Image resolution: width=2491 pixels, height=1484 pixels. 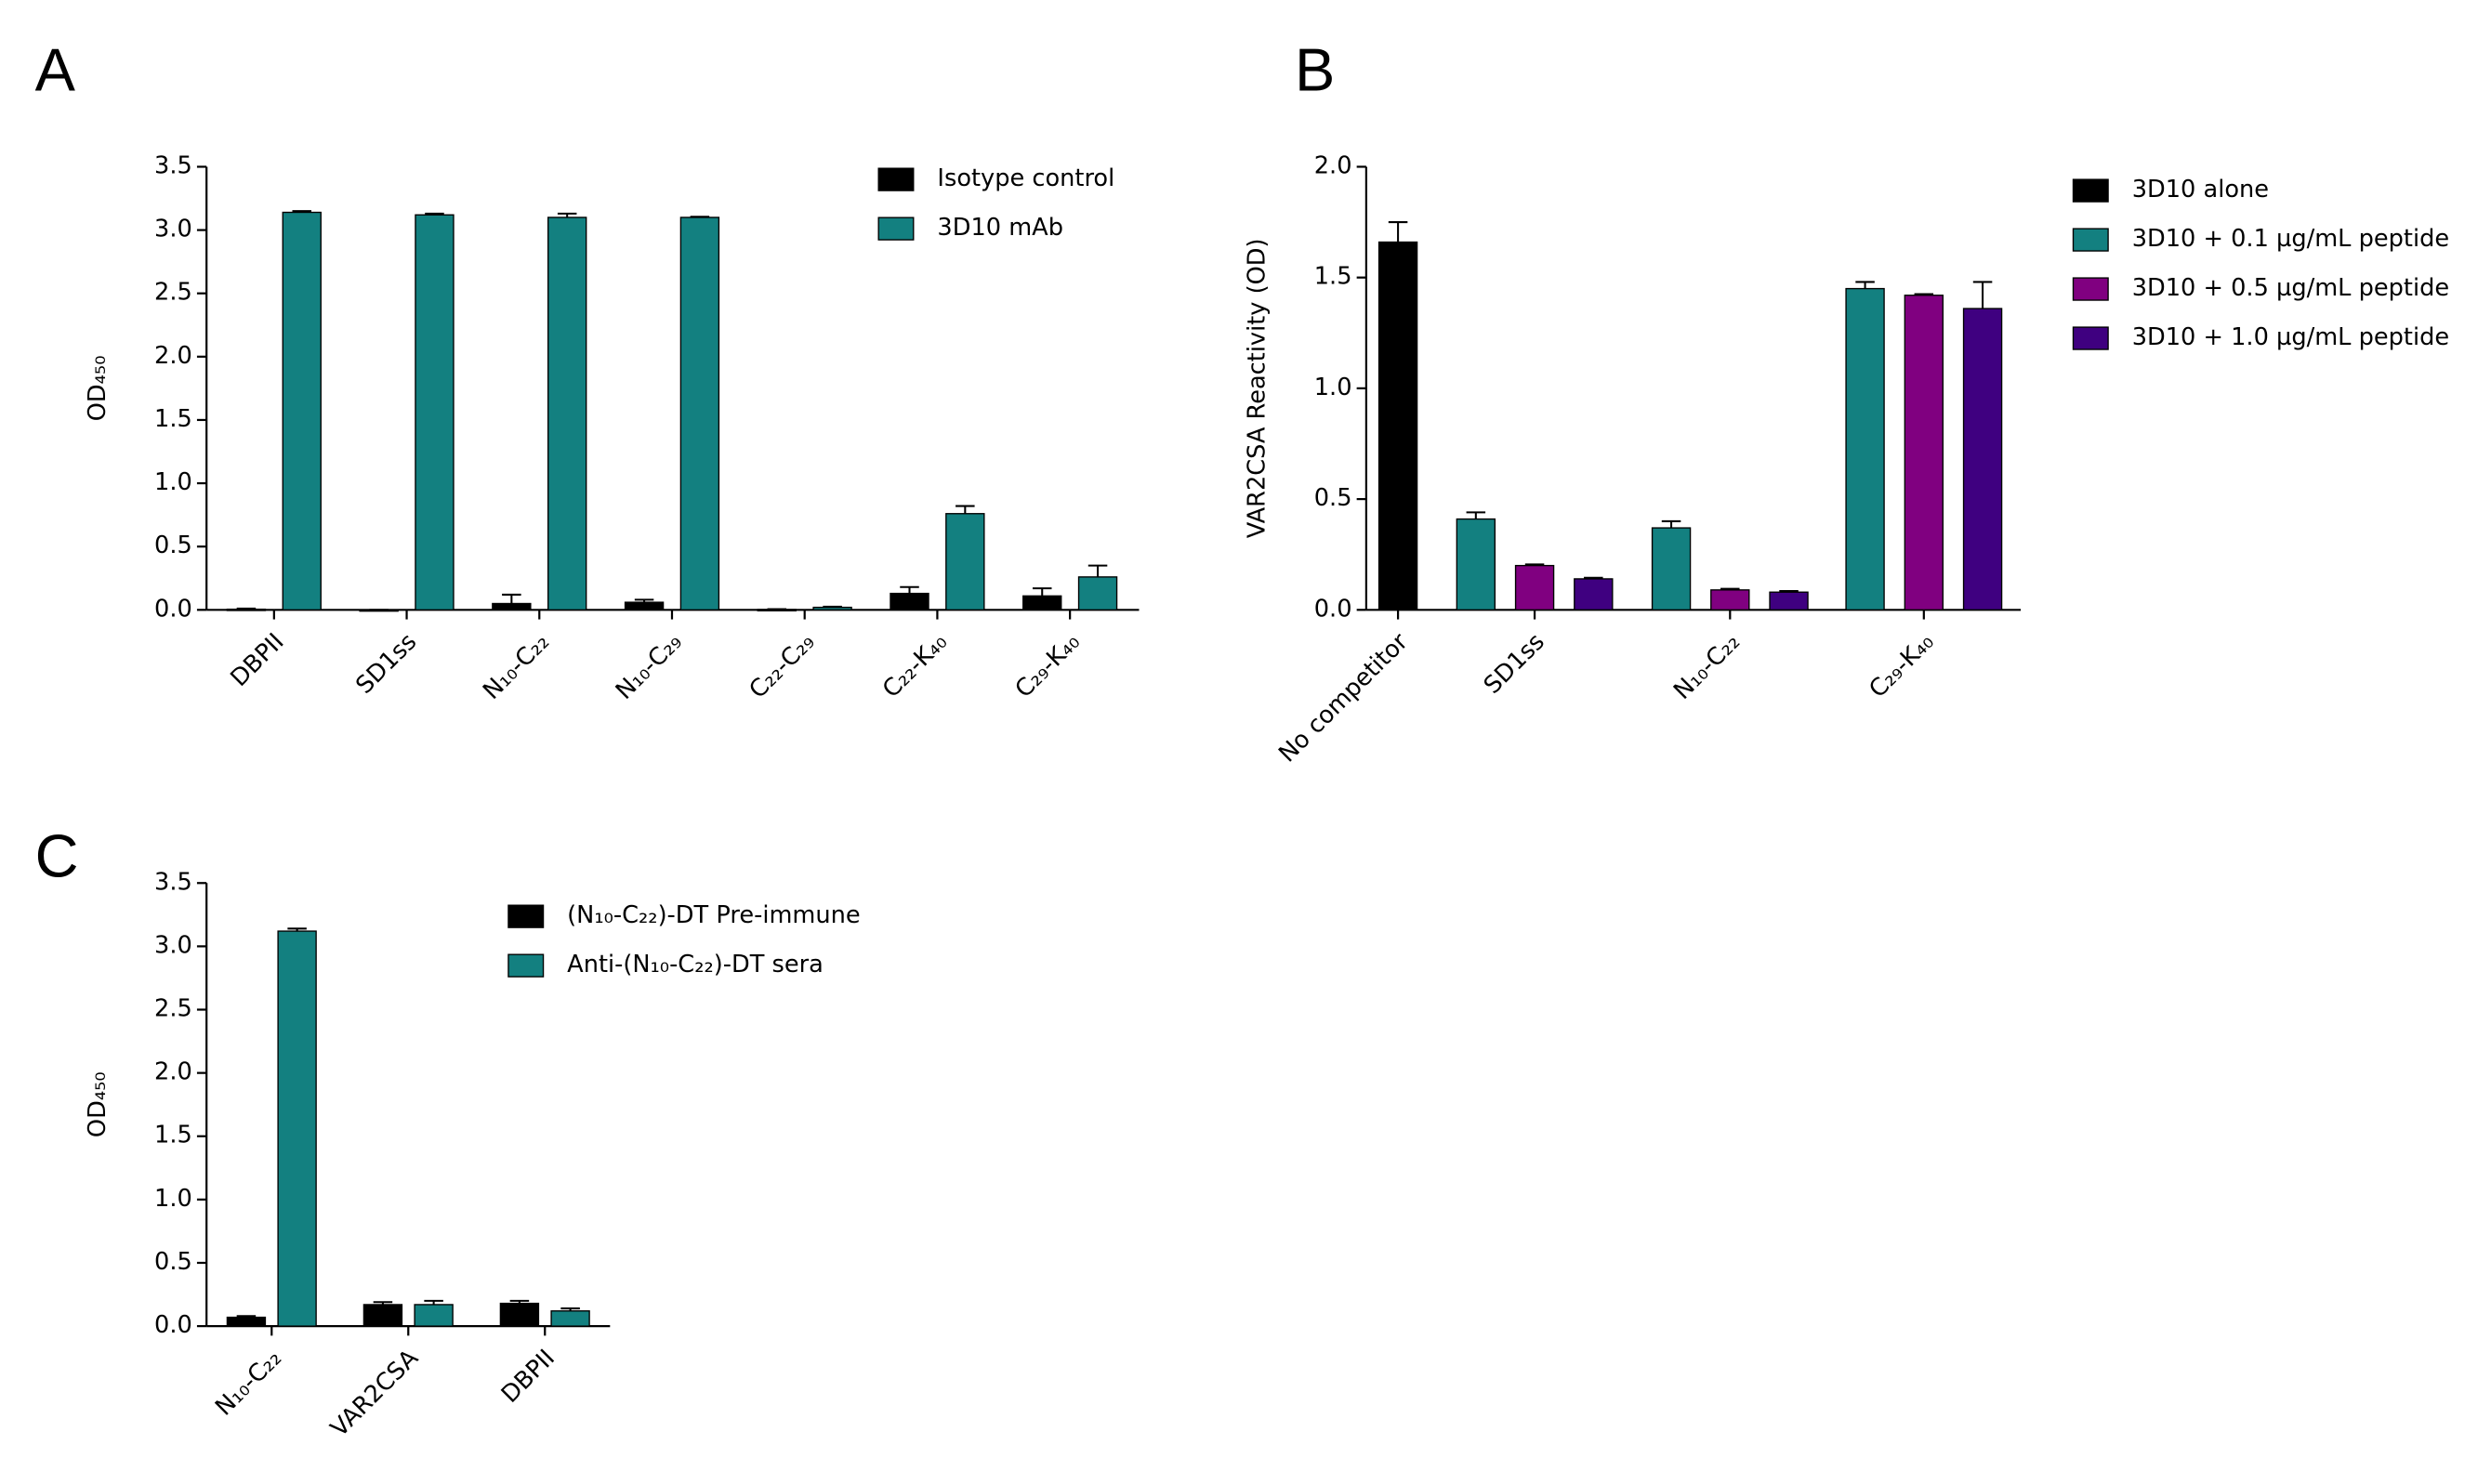 I want to click on panel-label: C, so click(x=57, y=855).